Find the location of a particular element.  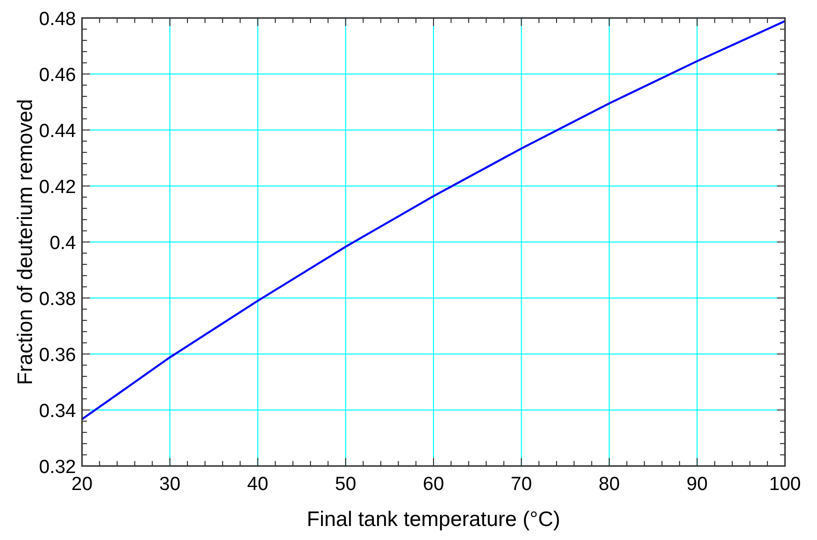

x-tick-label: 60 is located at coordinates (433, 484).